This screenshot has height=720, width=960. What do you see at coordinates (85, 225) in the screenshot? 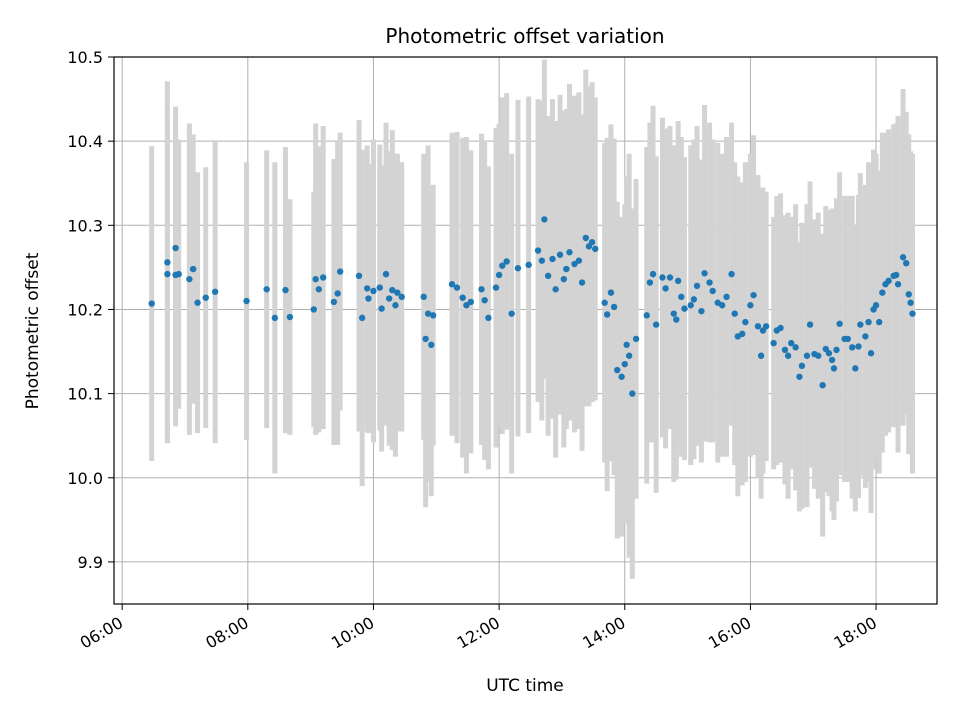
I see `y-tick-label: 10.3` at bounding box center [85, 225].